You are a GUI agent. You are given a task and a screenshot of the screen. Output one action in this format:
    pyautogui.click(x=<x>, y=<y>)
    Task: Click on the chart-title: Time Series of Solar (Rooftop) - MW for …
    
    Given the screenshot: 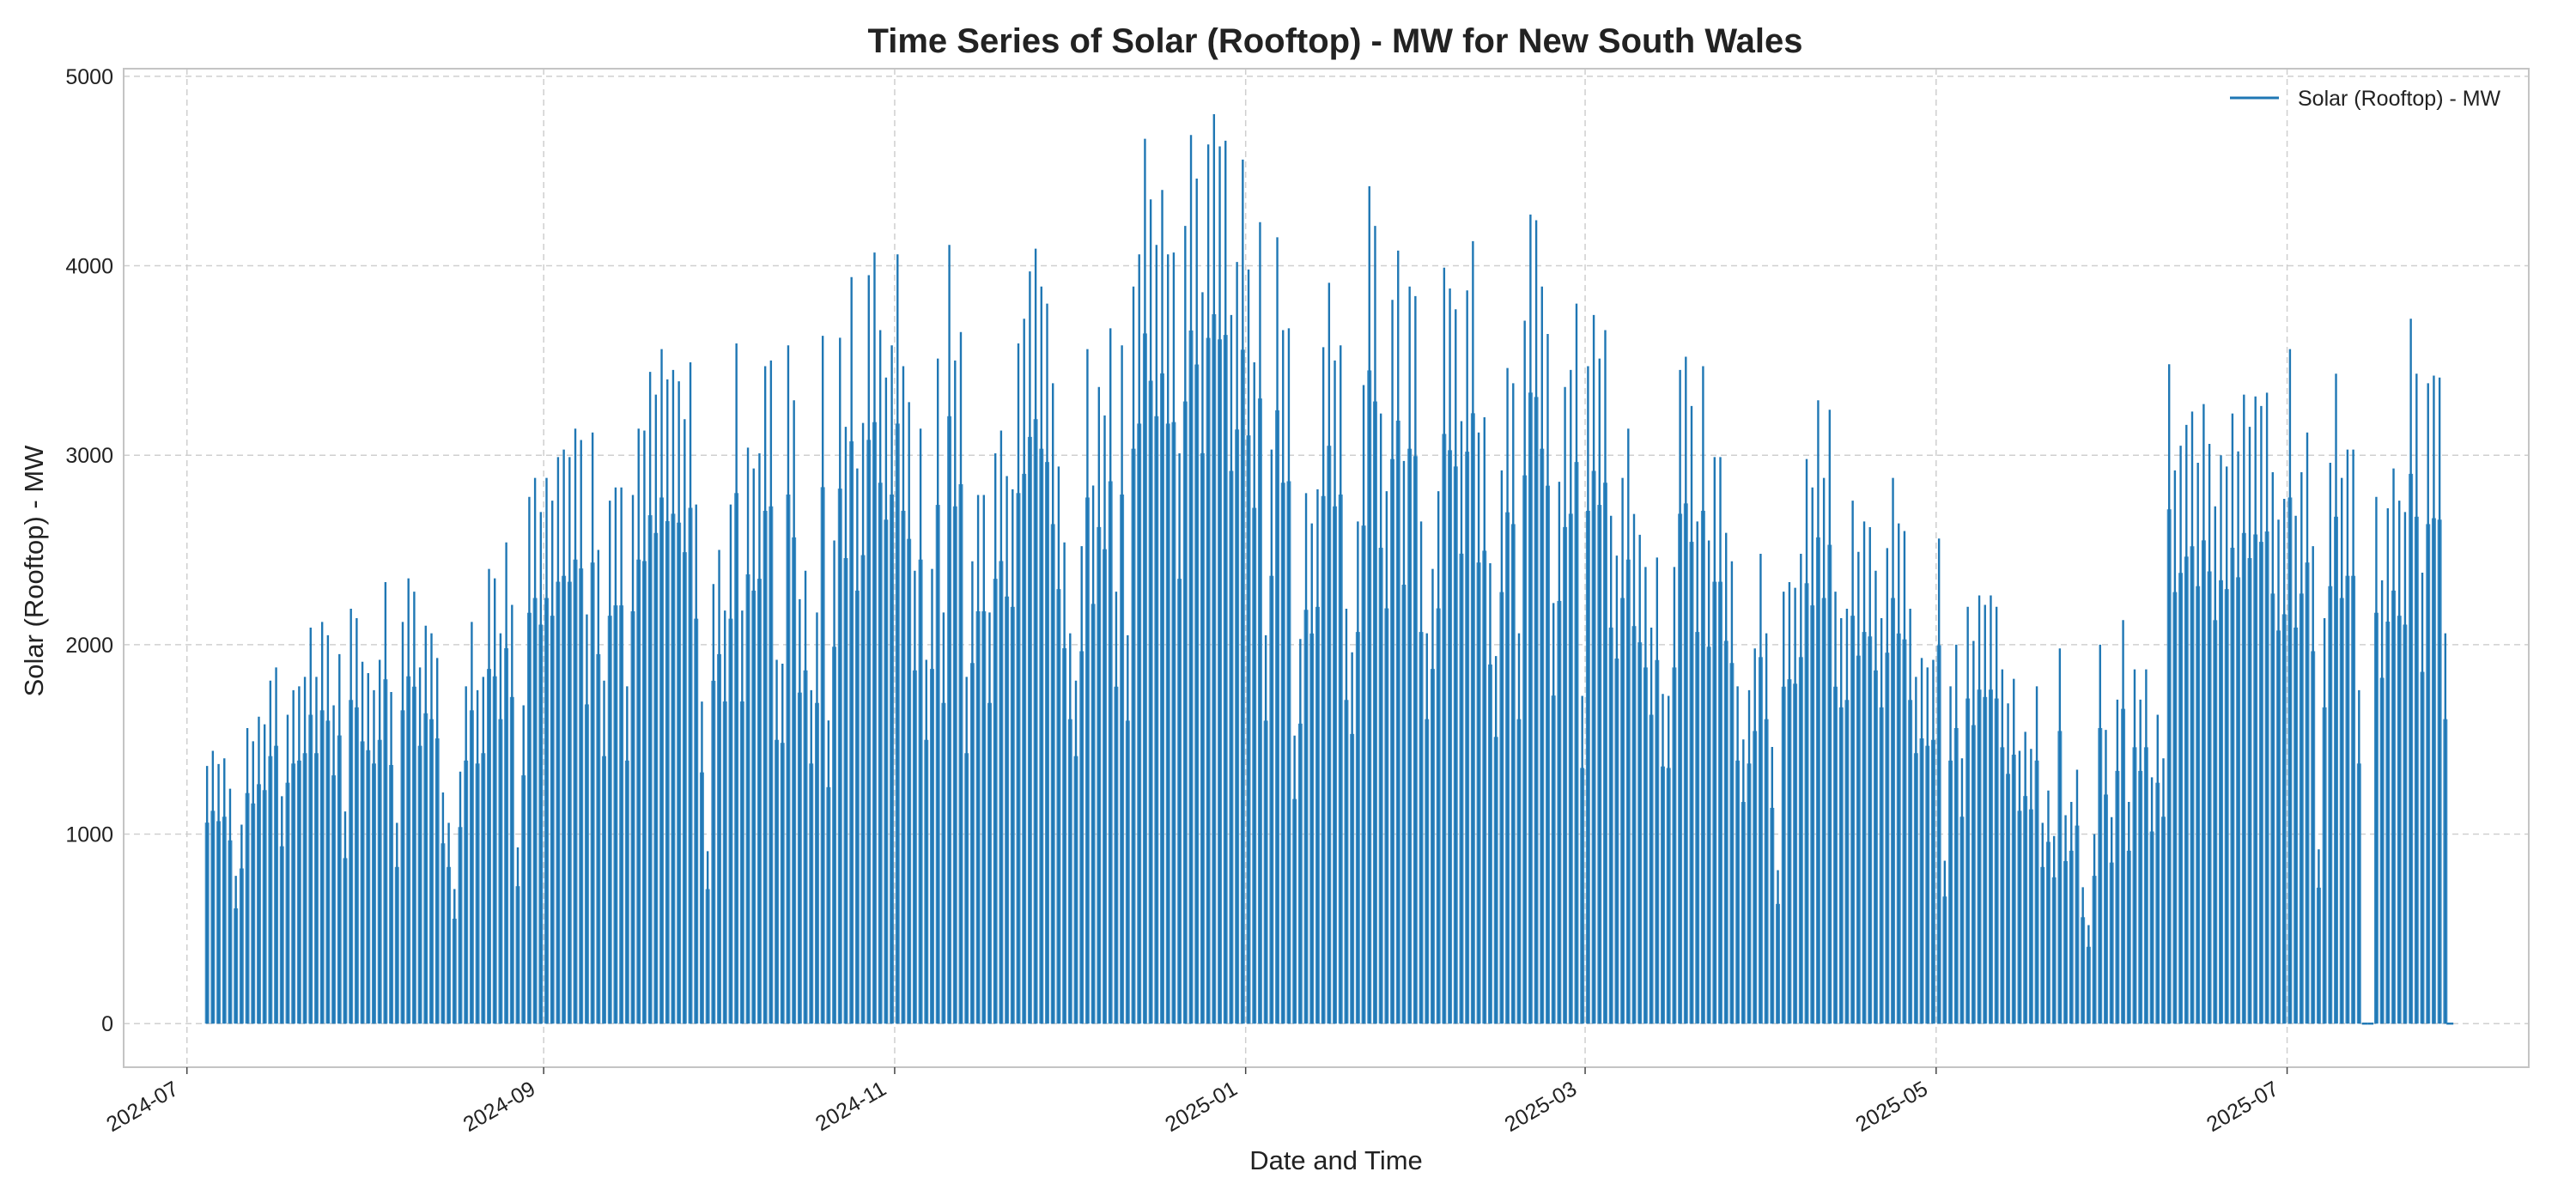 What is the action you would take?
    pyautogui.click(x=1335, y=41)
    